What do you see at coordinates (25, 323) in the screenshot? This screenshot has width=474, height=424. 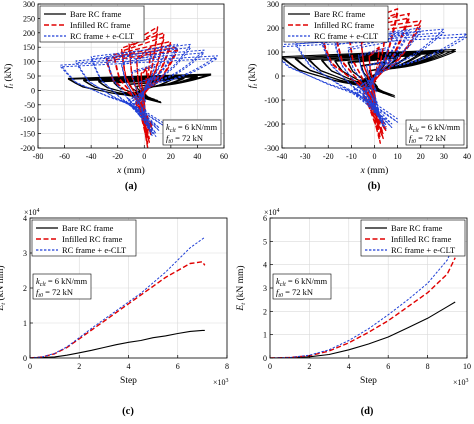 I see `y-tick-label: 1` at bounding box center [25, 323].